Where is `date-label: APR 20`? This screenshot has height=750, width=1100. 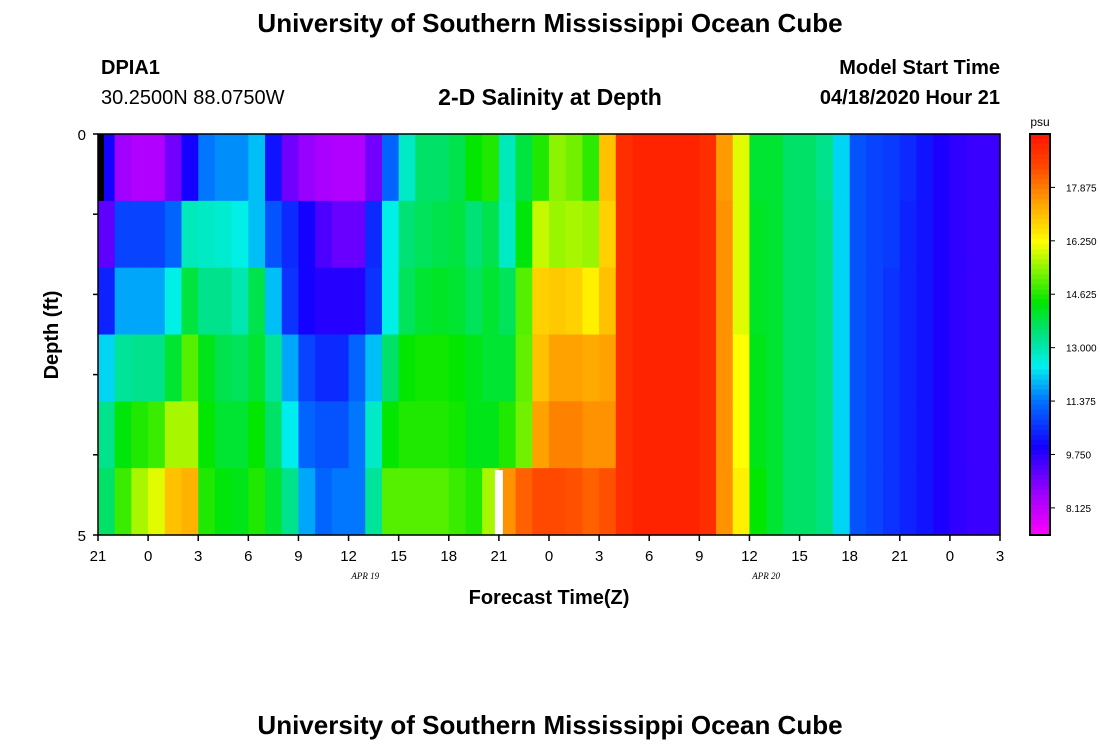
date-label: APR 20 is located at coordinates (765, 576).